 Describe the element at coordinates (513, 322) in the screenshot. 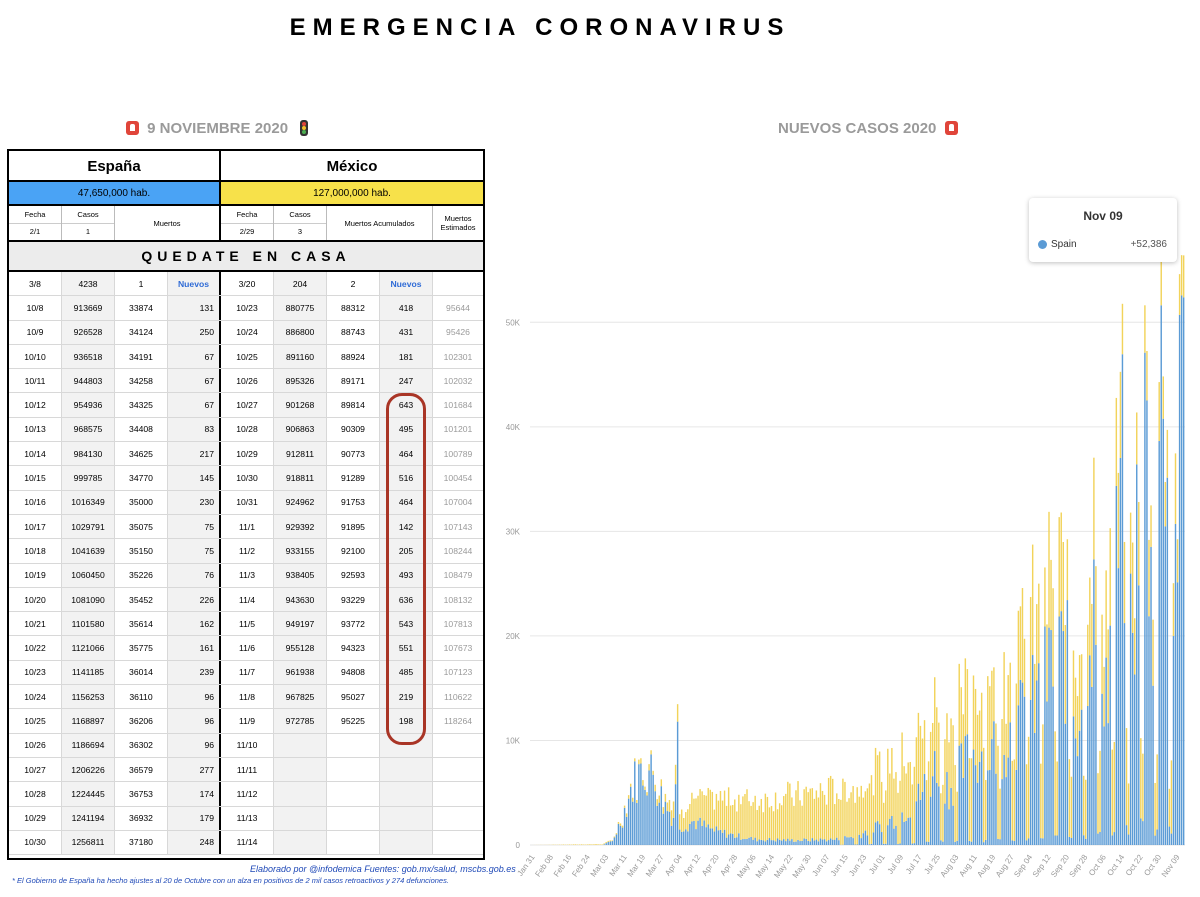

I see `y-tick-label: 50K` at that location.